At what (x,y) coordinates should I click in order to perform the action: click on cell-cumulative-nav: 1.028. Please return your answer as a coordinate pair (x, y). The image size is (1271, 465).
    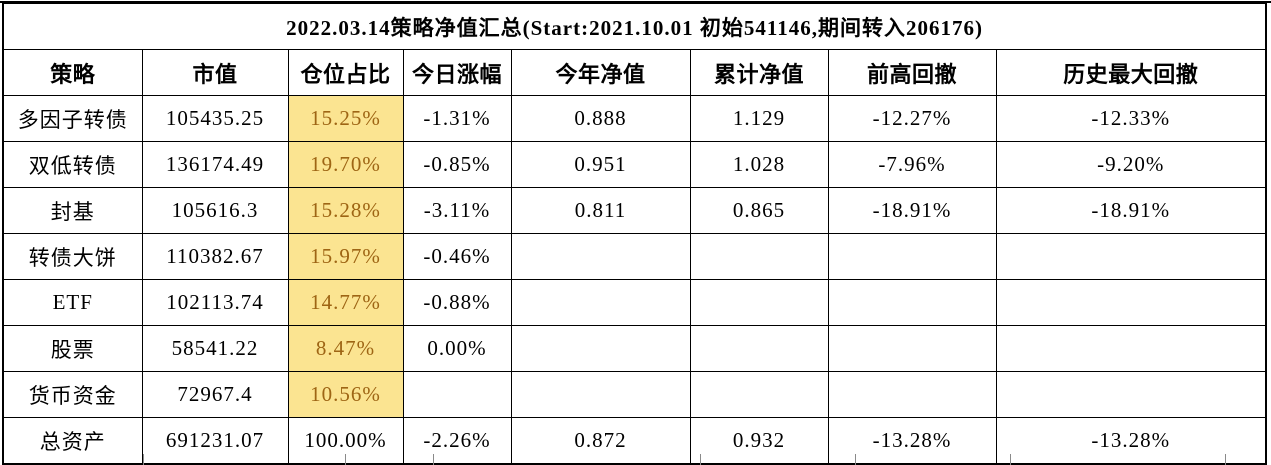
    Looking at the image, I should click on (759, 164).